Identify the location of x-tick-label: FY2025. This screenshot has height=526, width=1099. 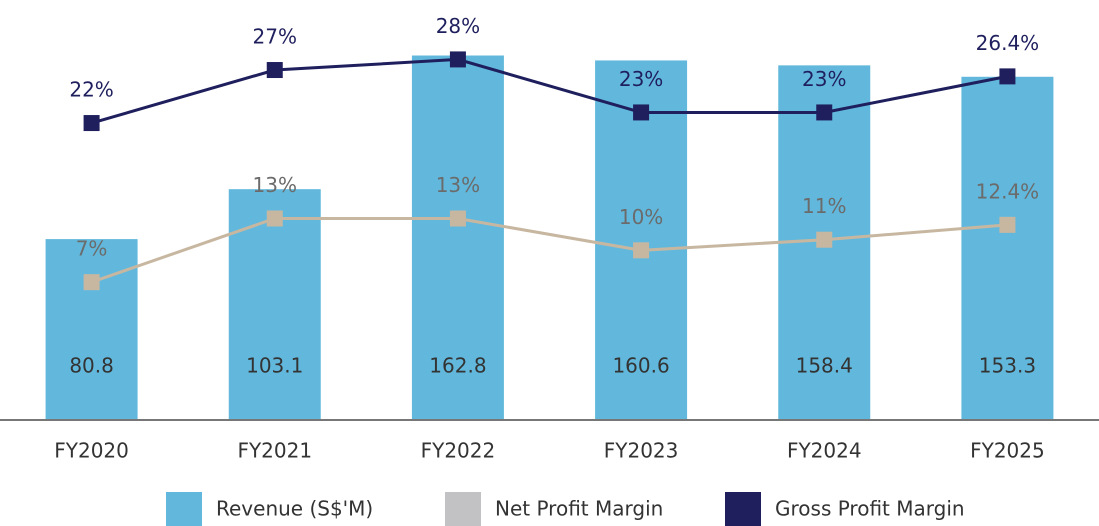
(1007, 451).